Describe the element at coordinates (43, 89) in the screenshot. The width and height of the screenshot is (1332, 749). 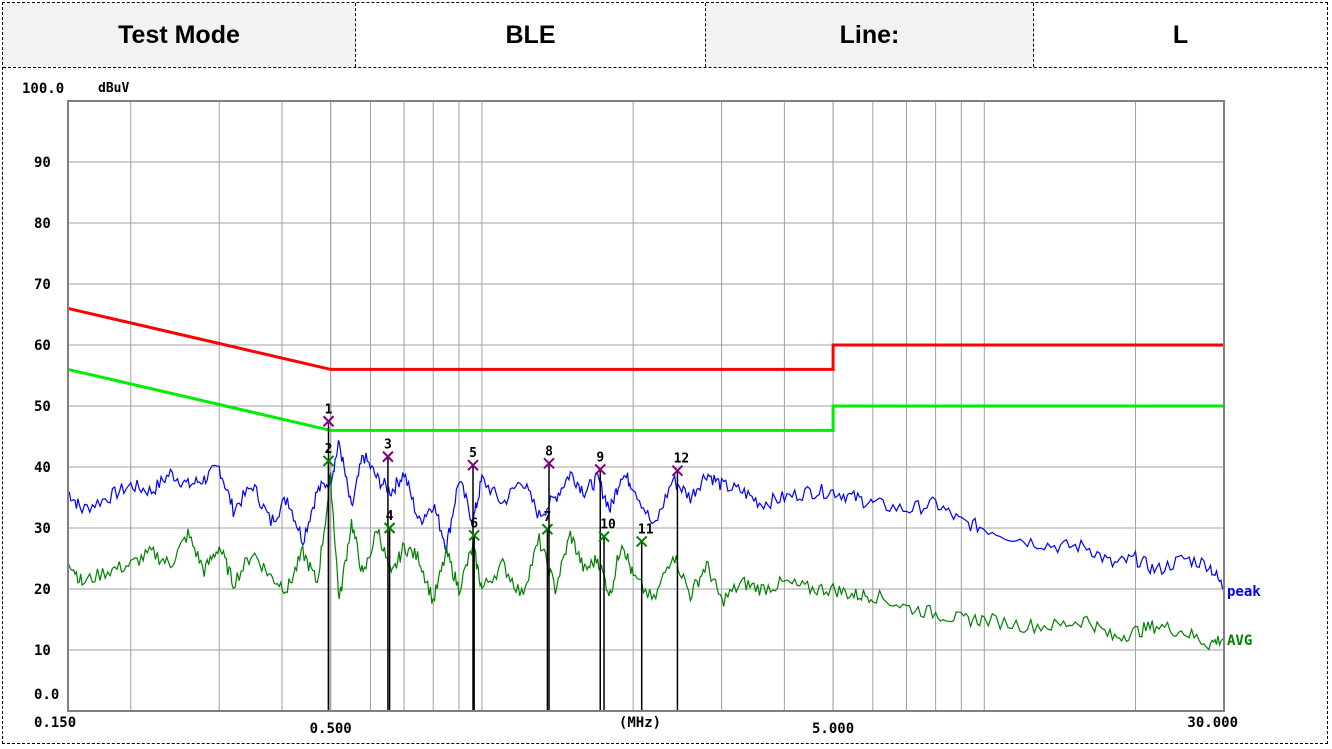
I see `y-tick-label: 100.0` at that location.